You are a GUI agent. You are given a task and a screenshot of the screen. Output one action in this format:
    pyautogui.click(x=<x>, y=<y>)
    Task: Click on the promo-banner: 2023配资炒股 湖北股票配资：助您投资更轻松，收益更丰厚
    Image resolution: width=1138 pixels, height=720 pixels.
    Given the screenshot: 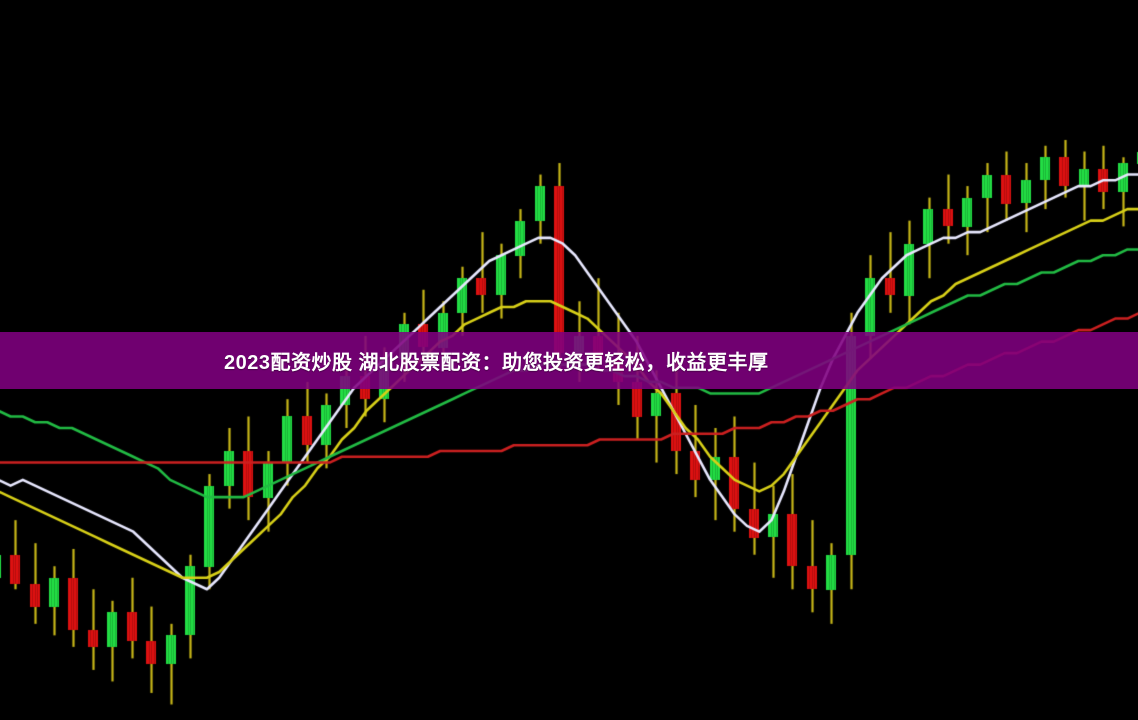 What is the action you would take?
    pyautogui.click(x=569, y=360)
    